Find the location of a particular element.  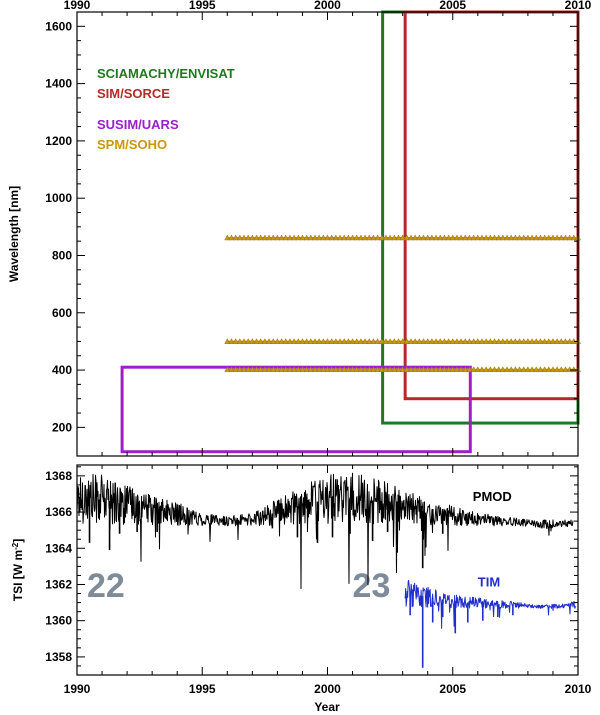

wavelength-y-tick-label: 1200 is located at coordinates (58, 141).